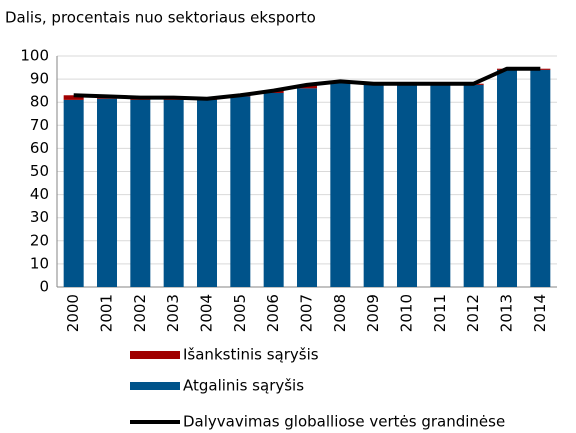 The image size is (576, 433). What do you see at coordinates (373, 313) in the screenshot?
I see `x-tick-label: 2009` at bounding box center [373, 313].